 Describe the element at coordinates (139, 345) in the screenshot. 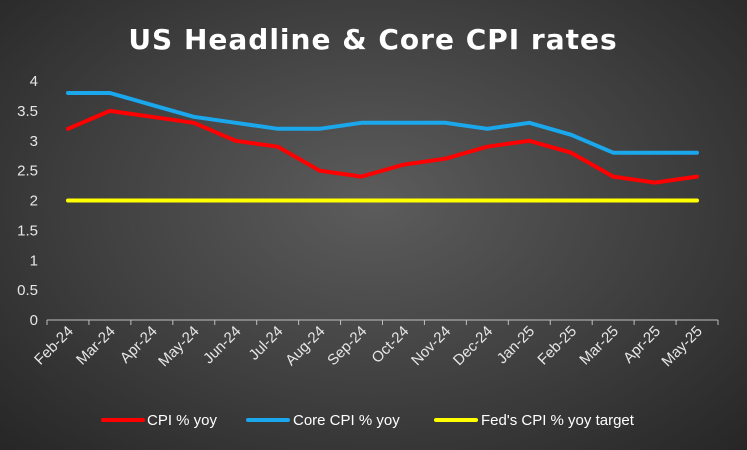

I see `x-tick-label: Apr-24` at that location.